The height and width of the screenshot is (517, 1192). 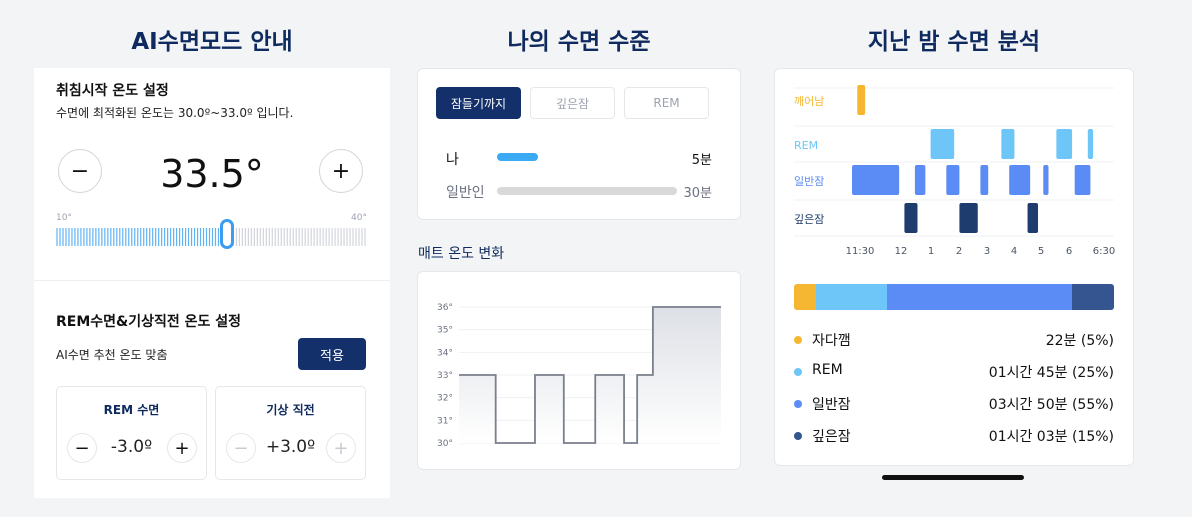 I want to click on y-tick-label: 36°, so click(x=445, y=308).